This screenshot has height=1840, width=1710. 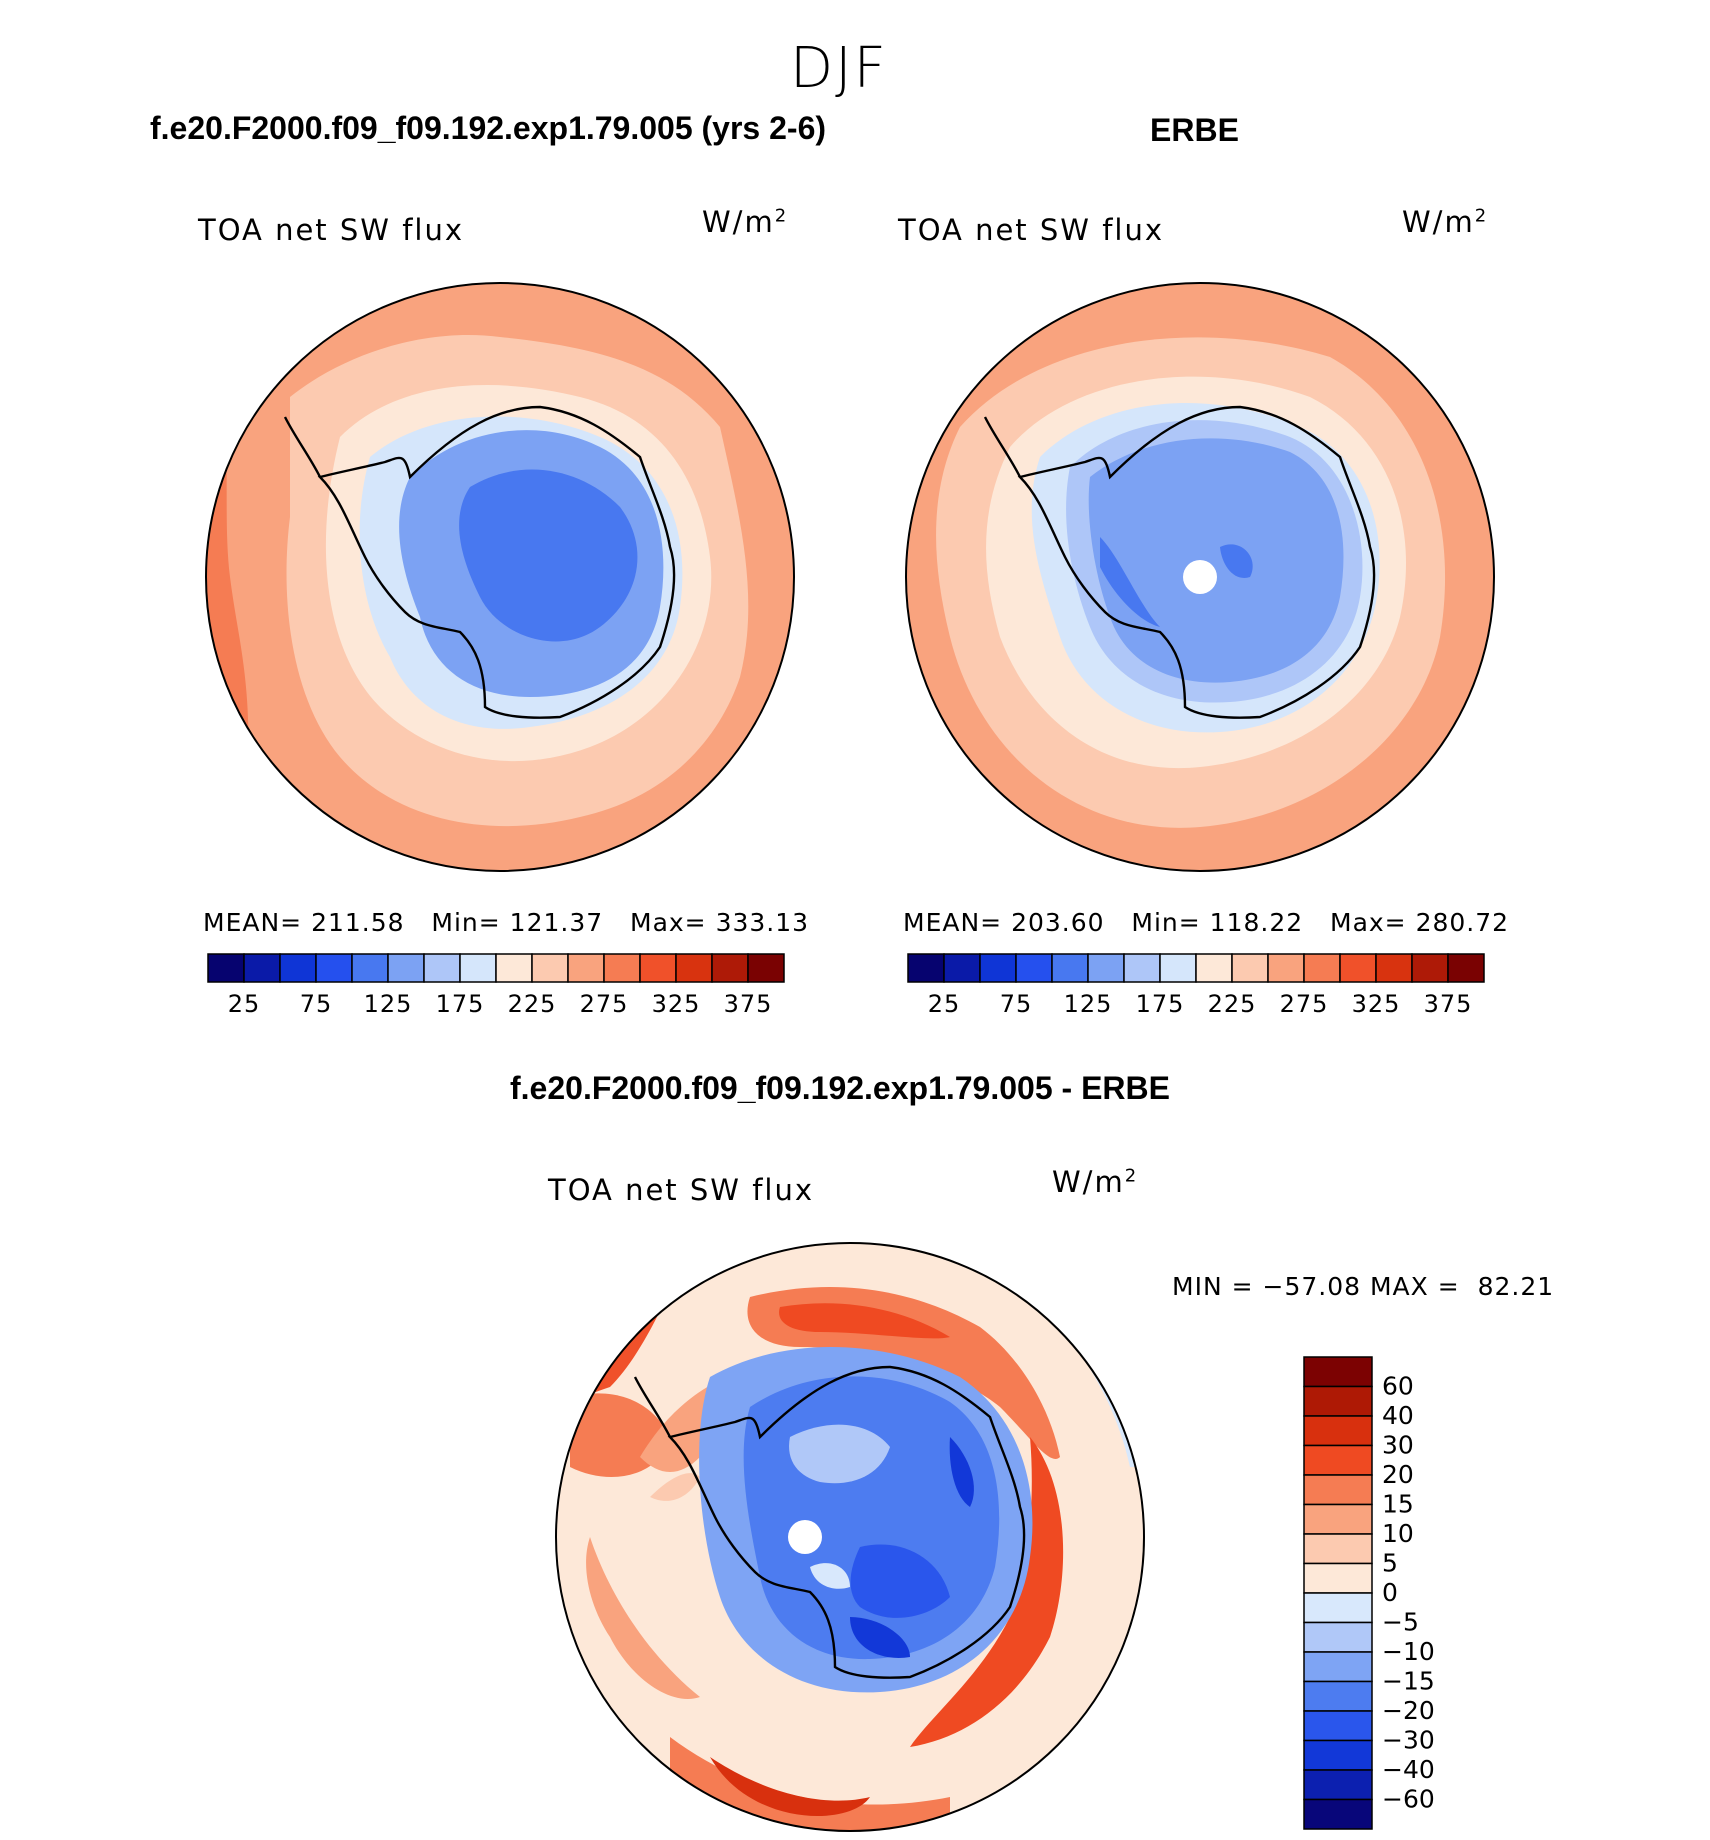 I want to click on polar-map-diff, so click(x=850, y=1537).